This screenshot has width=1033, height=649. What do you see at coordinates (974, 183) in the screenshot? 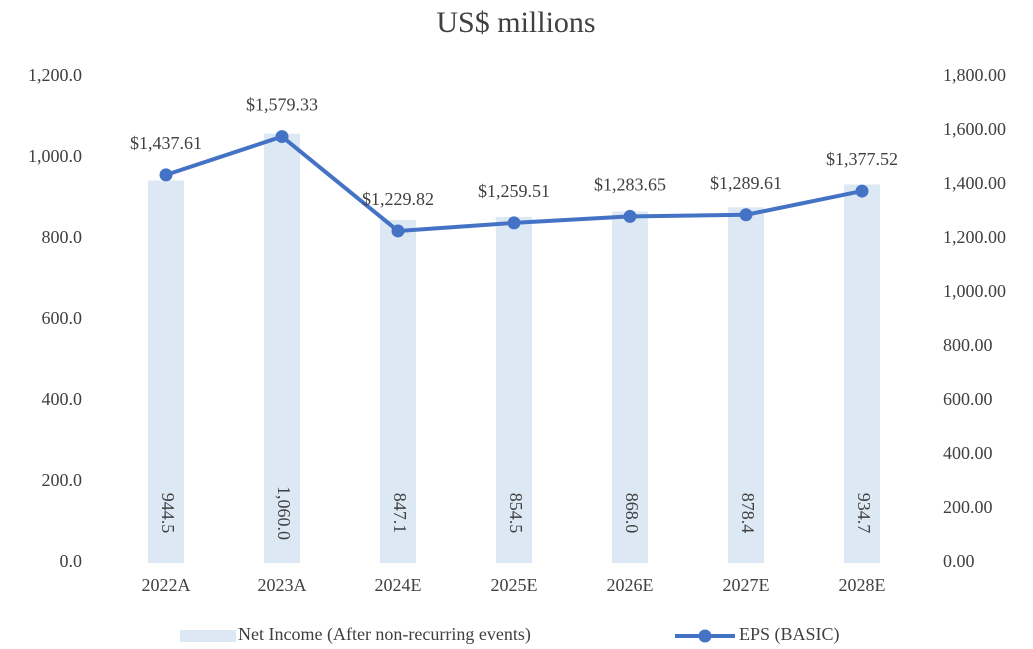
I see `y2-tick-label: 1,400.00` at bounding box center [974, 183].